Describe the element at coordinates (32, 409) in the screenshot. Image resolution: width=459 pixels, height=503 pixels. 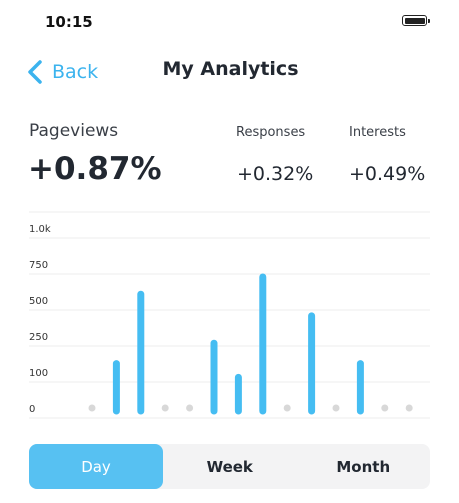
I see `y-tick-label: 0` at that location.